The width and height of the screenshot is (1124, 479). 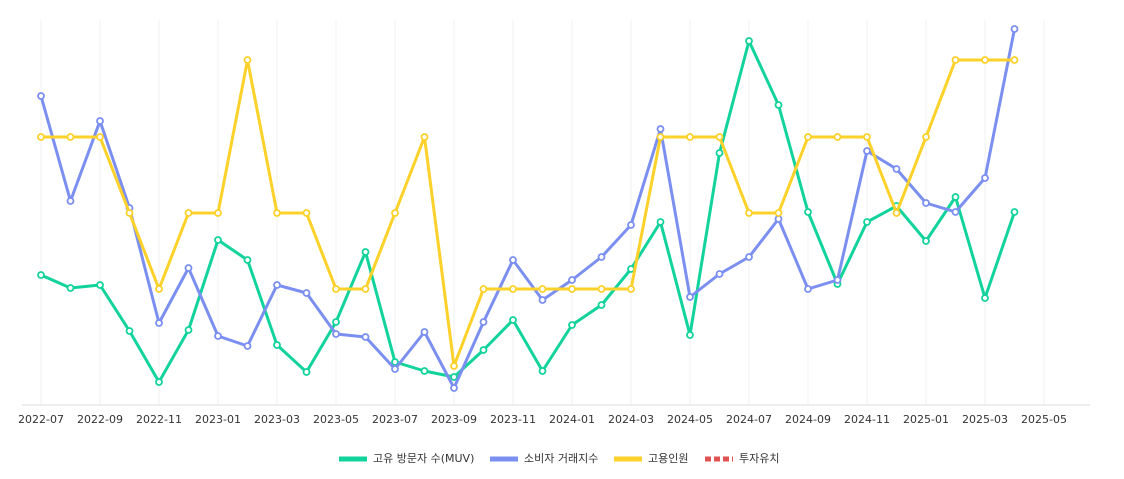 I want to click on x-tick-label: 2025-05, so click(x=1044, y=419).